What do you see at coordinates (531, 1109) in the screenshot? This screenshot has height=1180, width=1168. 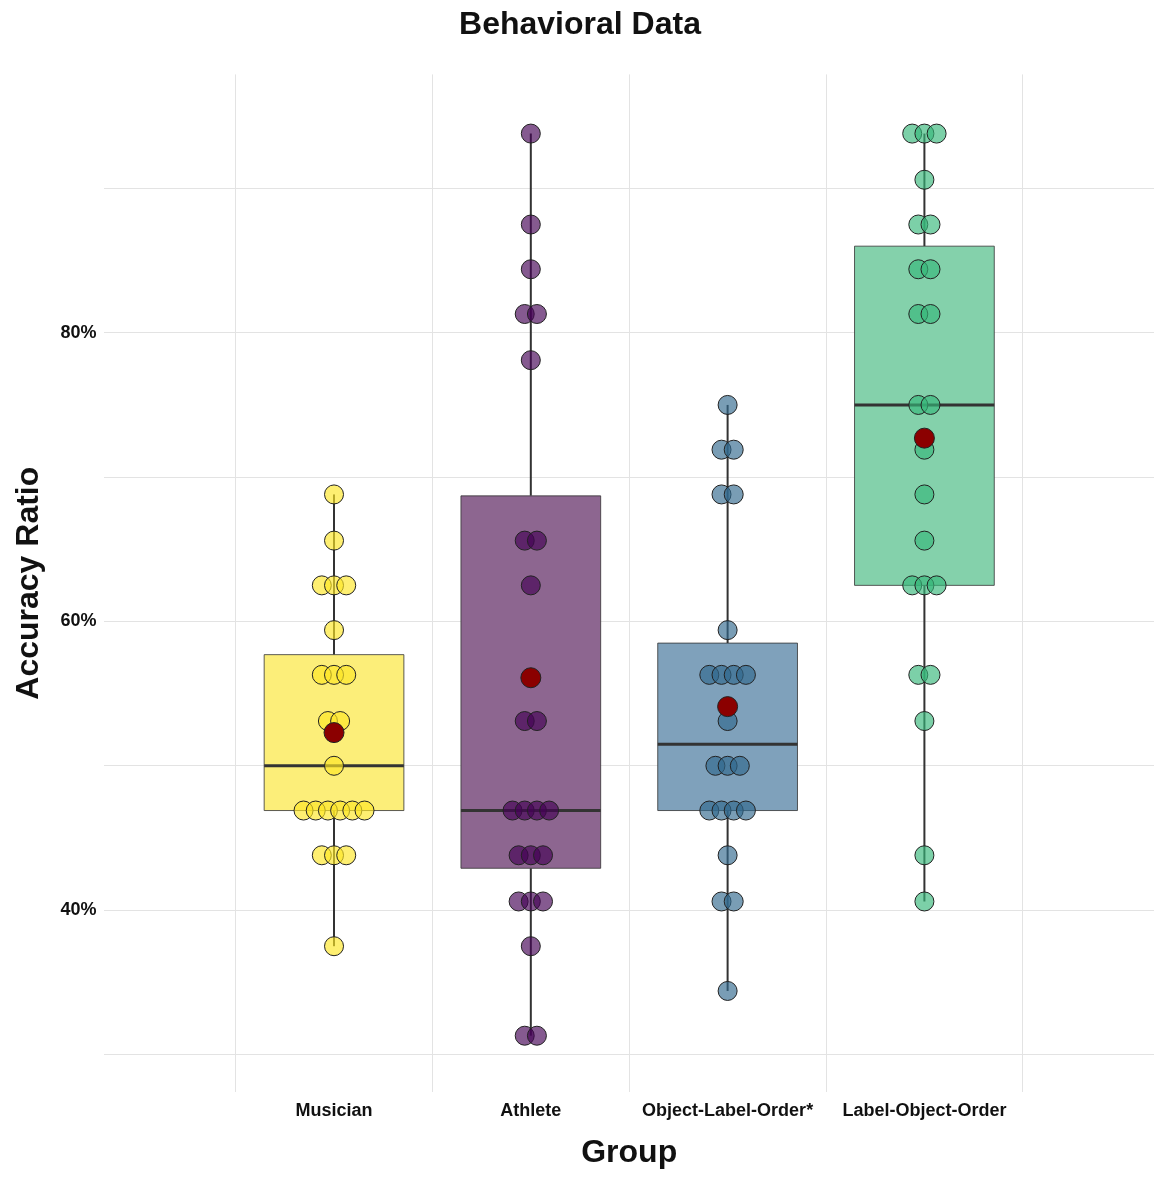 I see `x-tick-label: Athlete` at bounding box center [531, 1109].